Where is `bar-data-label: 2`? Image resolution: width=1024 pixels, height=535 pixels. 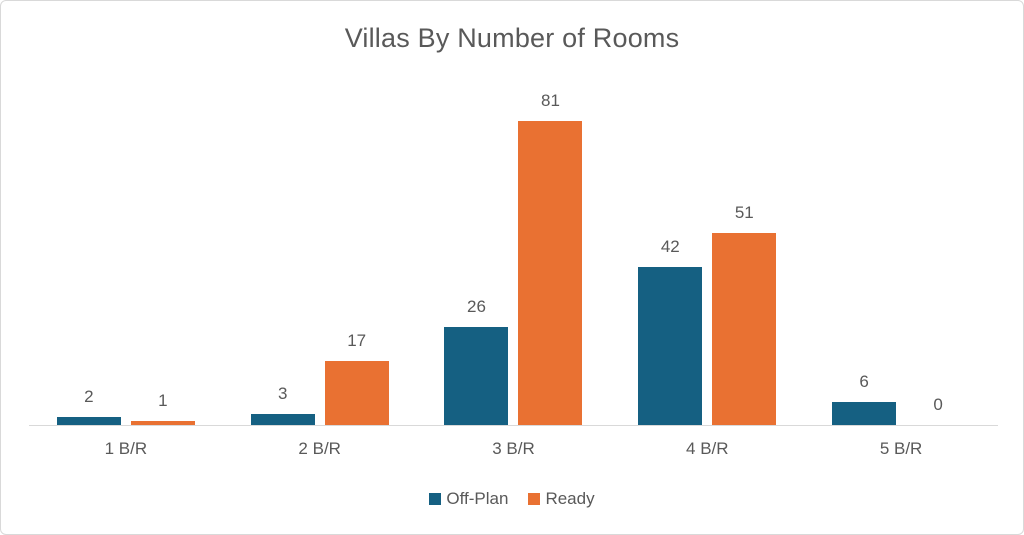
bar-data-label: 2 is located at coordinates (89, 396).